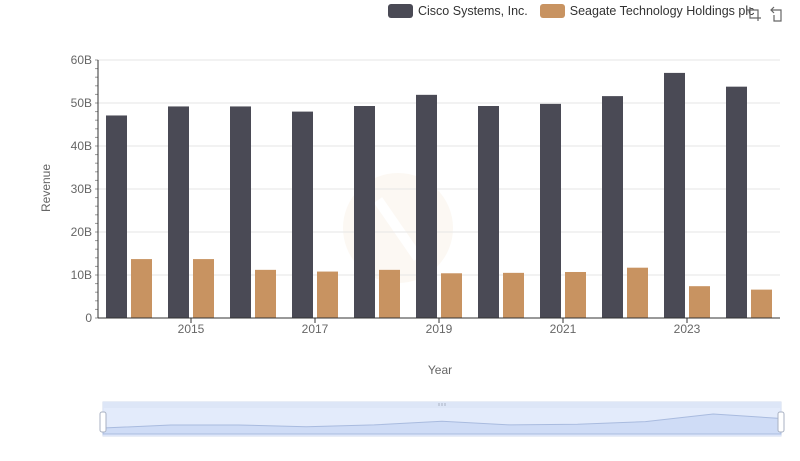 This screenshot has height=461, width=800. I want to click on data-zoom-slider, so click(442, 419).